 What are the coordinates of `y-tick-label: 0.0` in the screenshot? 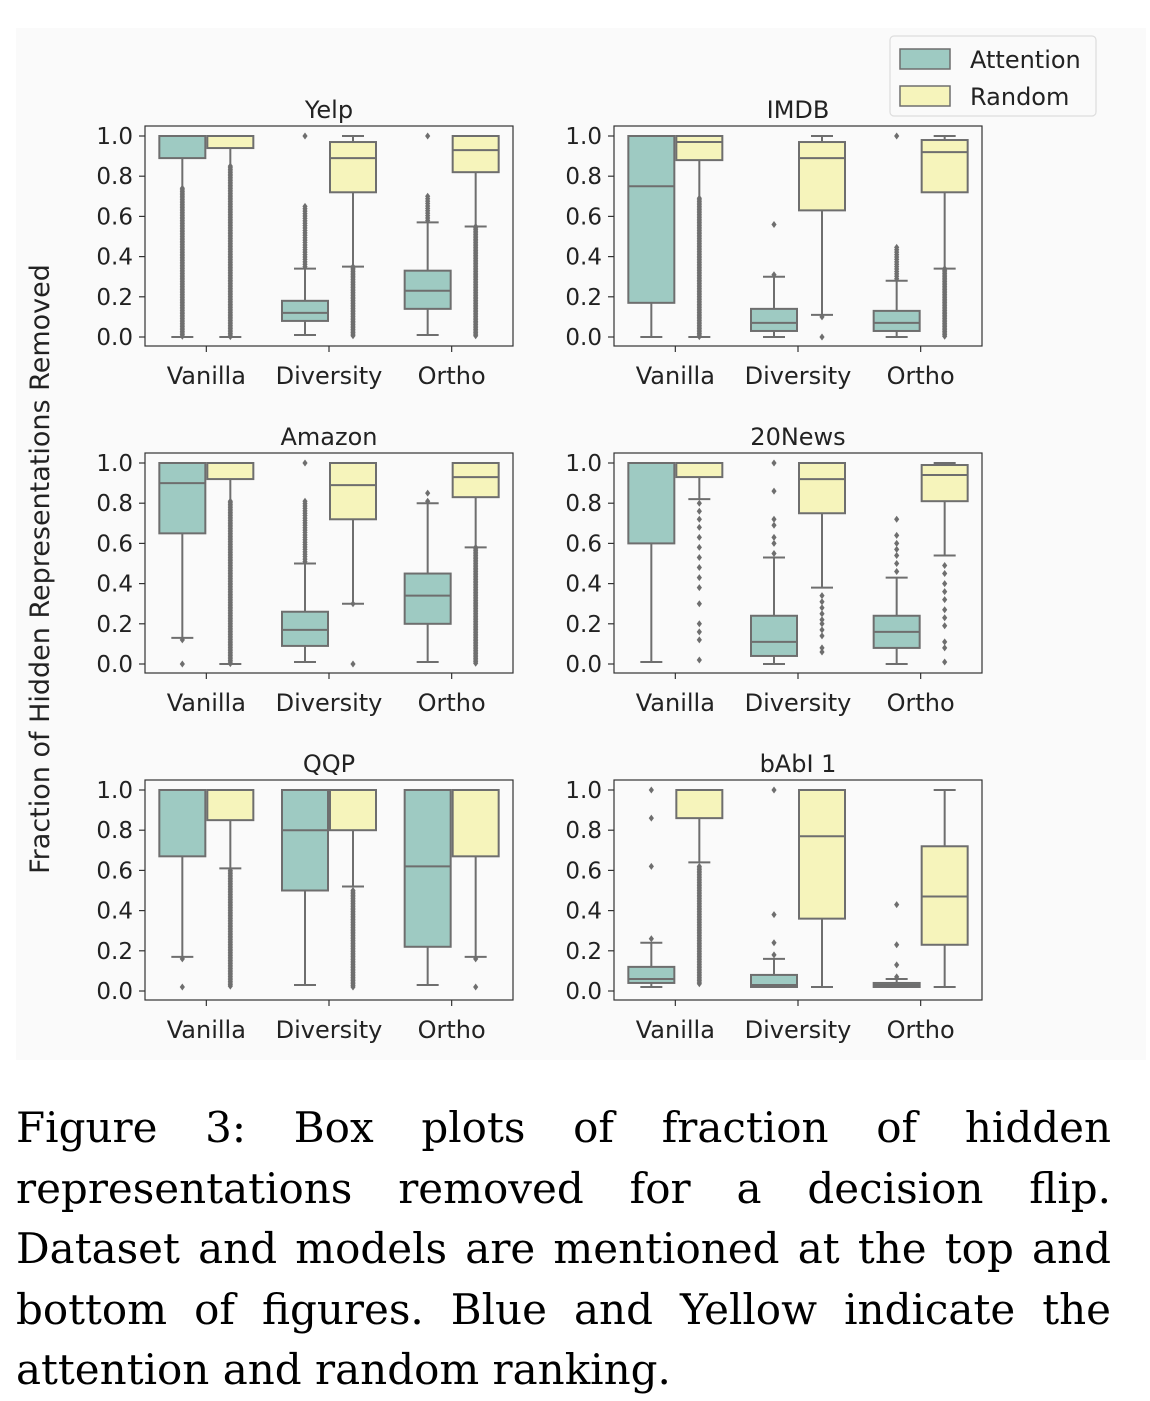 It's located at (114, 338).